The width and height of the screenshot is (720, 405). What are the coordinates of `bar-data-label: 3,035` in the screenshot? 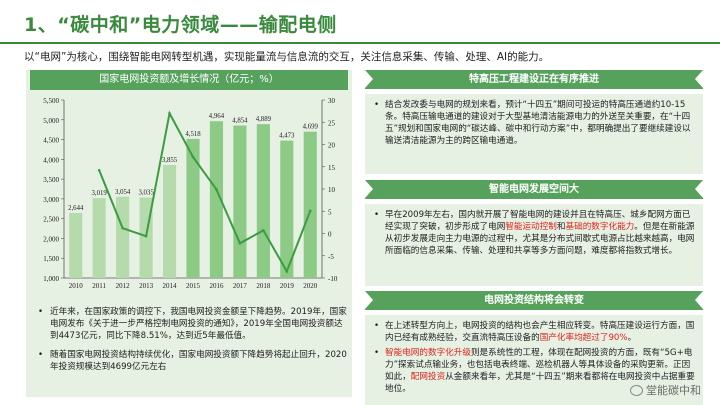 It's located at (146, 193).